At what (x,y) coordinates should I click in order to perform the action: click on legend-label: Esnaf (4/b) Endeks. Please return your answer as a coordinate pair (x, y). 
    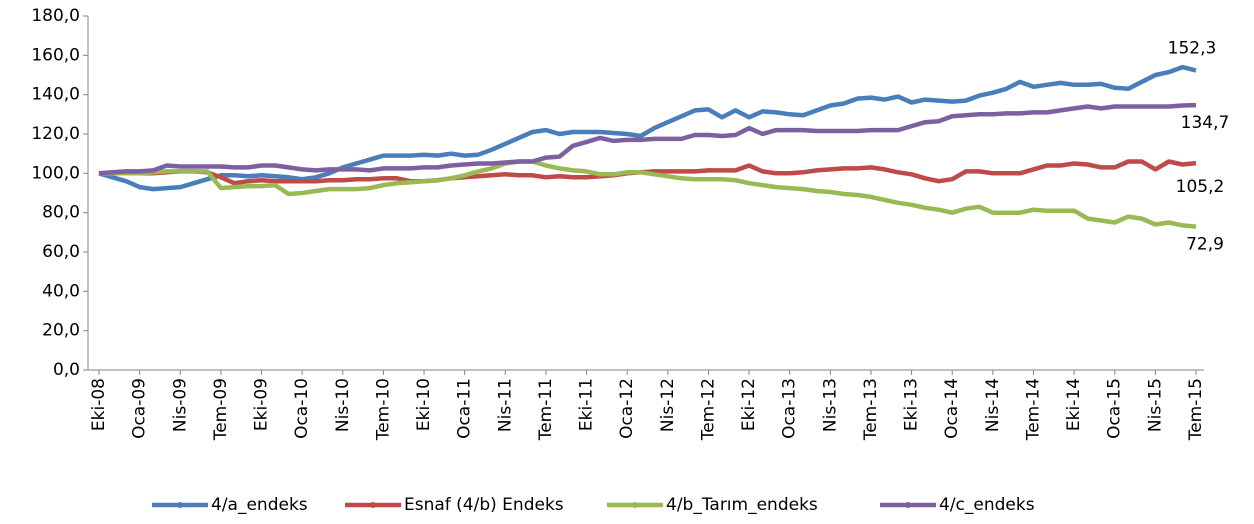
    Looking at the image, I should click on (484, 505).